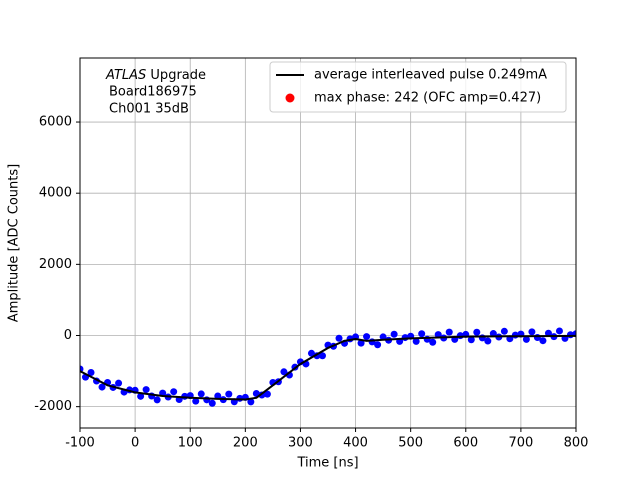 This screenshot has height=480, width=640. I want to click on y-tick-label: 0, so click(68, 335).